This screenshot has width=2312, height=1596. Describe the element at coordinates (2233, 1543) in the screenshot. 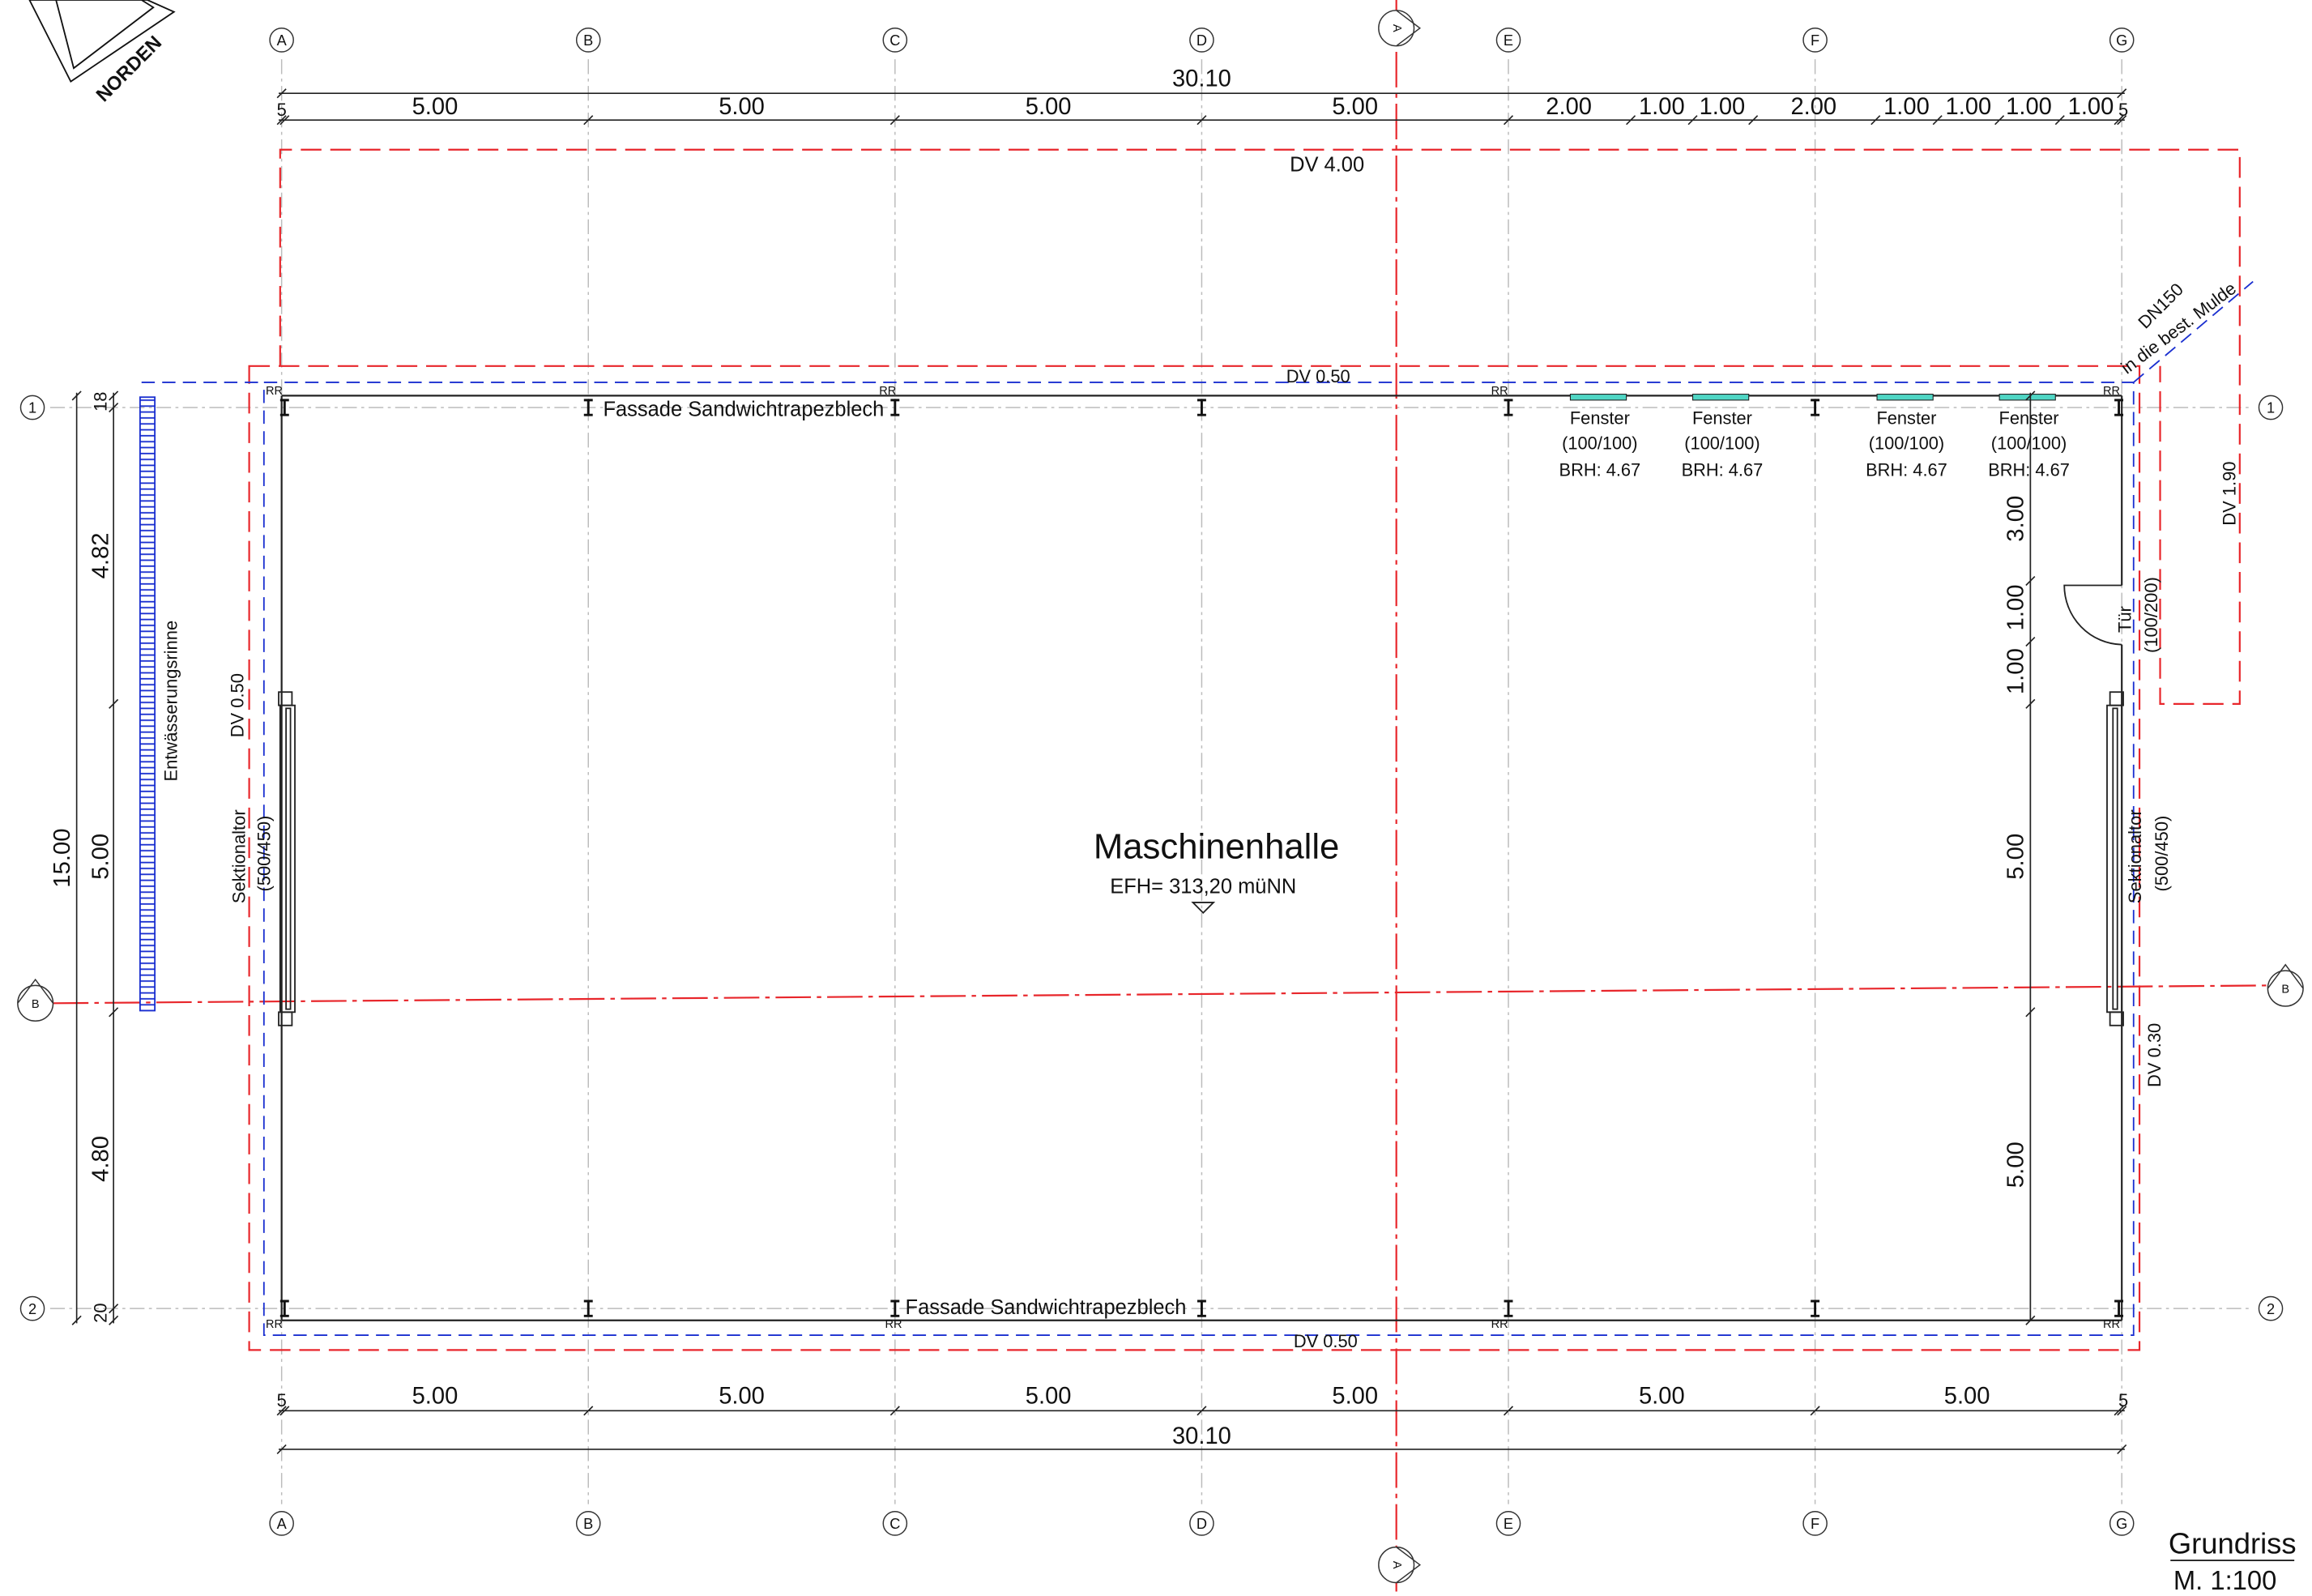

I see `title: Grundriss` at that location.